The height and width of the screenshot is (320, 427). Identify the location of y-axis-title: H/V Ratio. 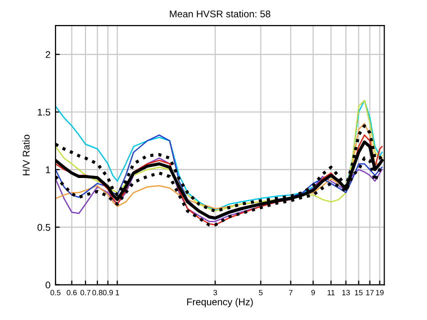
(26, 155).